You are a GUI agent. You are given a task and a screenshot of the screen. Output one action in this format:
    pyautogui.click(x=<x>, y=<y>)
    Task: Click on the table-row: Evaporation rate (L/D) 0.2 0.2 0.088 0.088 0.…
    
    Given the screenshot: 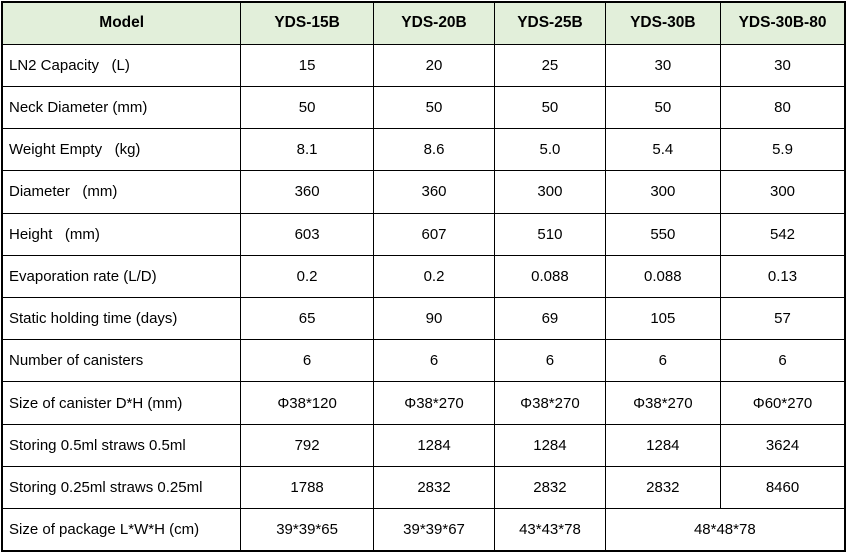 What is the action you would take?
    pyautogui.click(x=424, y=276)
    